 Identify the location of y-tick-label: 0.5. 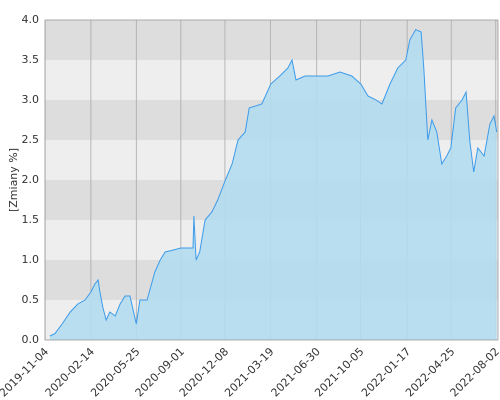
(31, 299).